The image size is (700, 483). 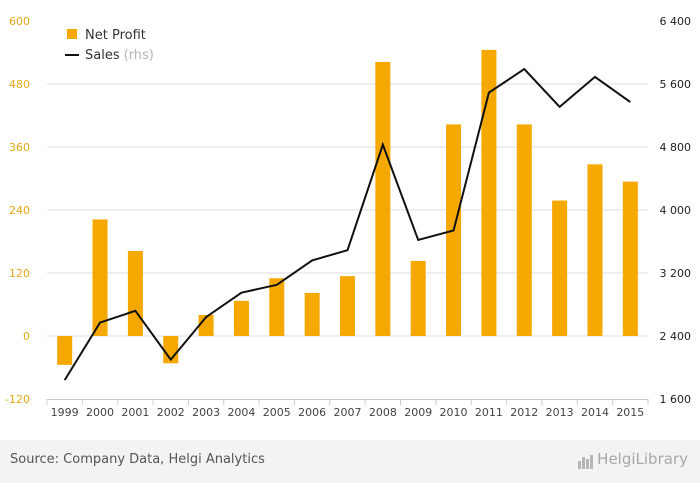 I want to click on right-tick-label: 4 000, so click(x=676, y=210).